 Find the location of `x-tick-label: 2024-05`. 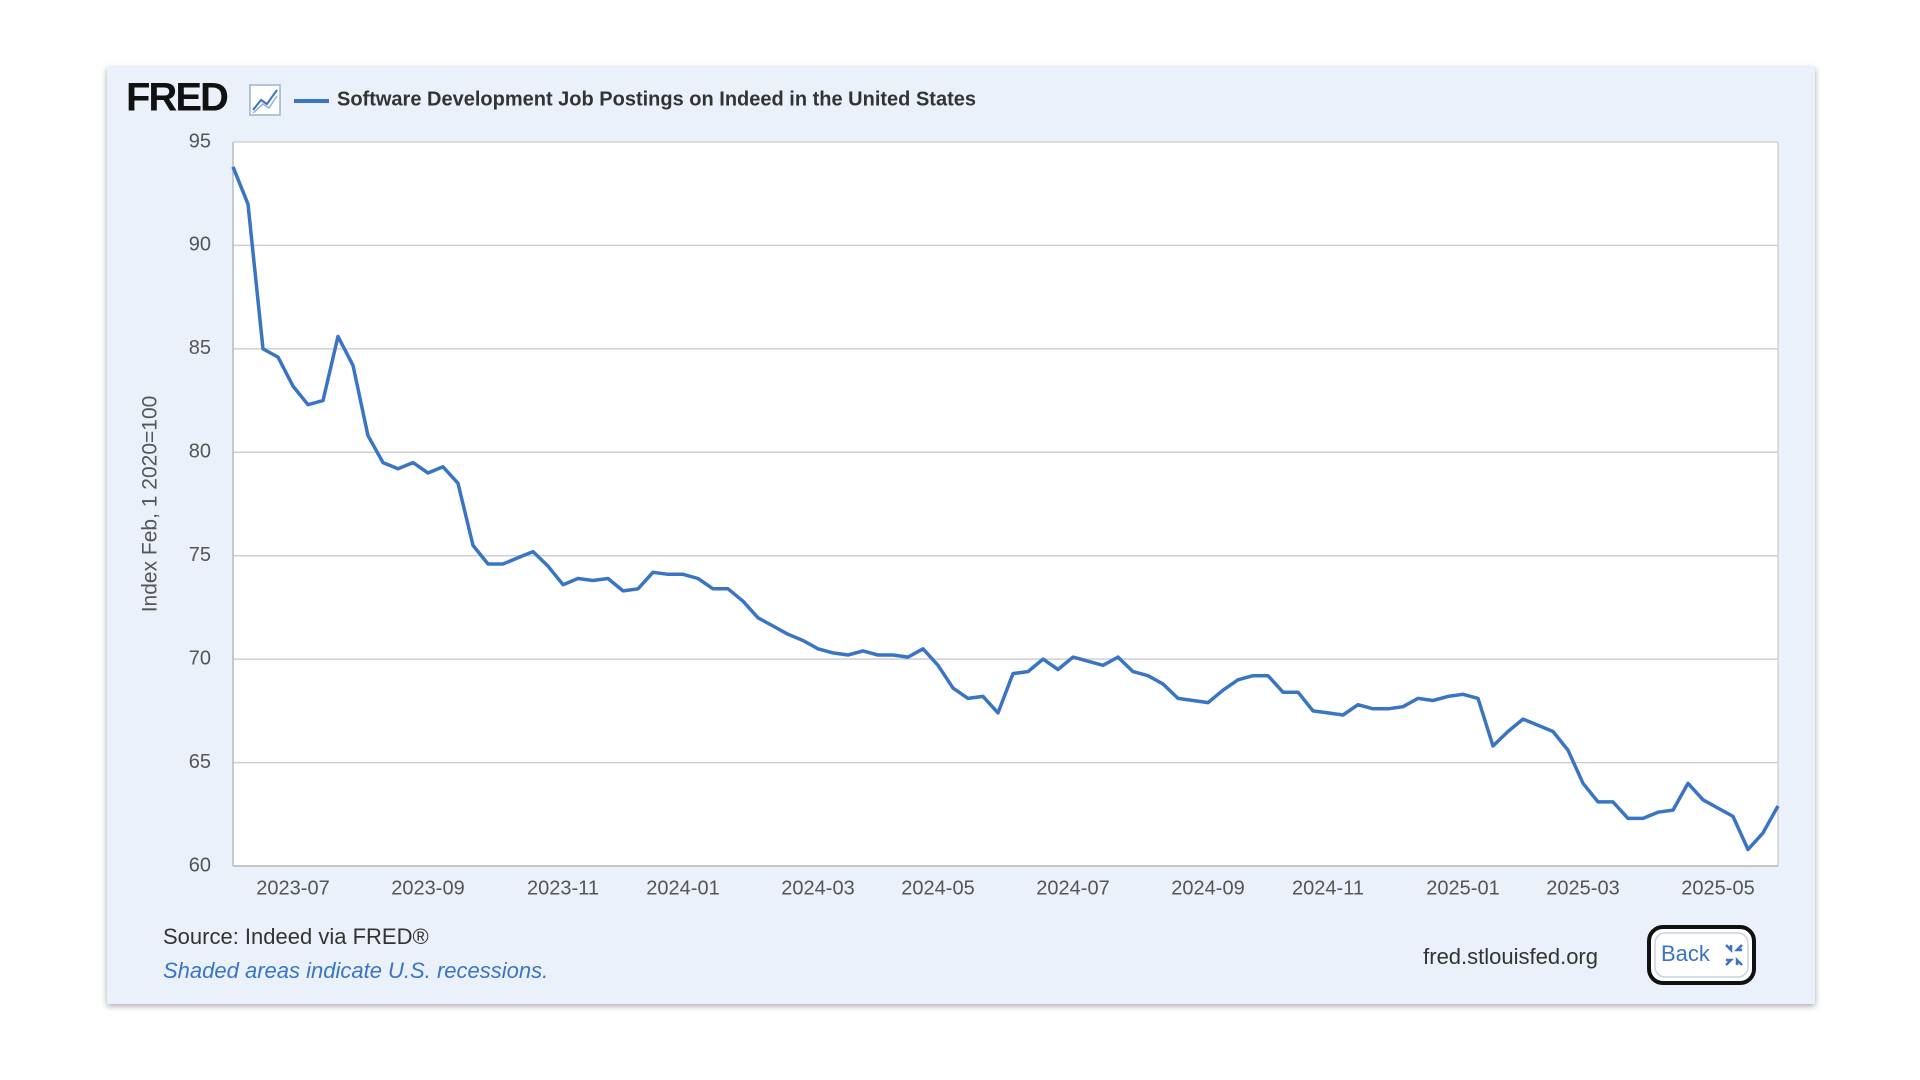

x-tick-label: 2024-05 is located at coordinates (937, 888).